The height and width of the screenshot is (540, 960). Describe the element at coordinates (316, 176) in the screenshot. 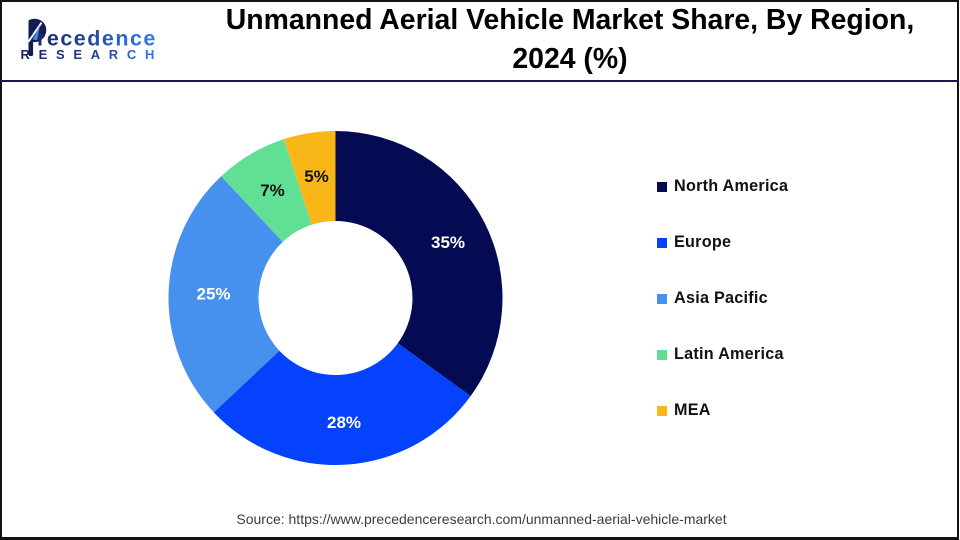

I see `svg-text: 5%` at that location.